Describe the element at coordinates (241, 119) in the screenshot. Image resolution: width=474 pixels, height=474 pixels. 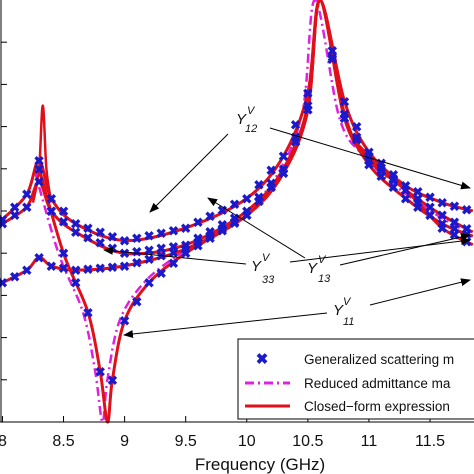
I see `annotation-y12-main: Y` at that location.